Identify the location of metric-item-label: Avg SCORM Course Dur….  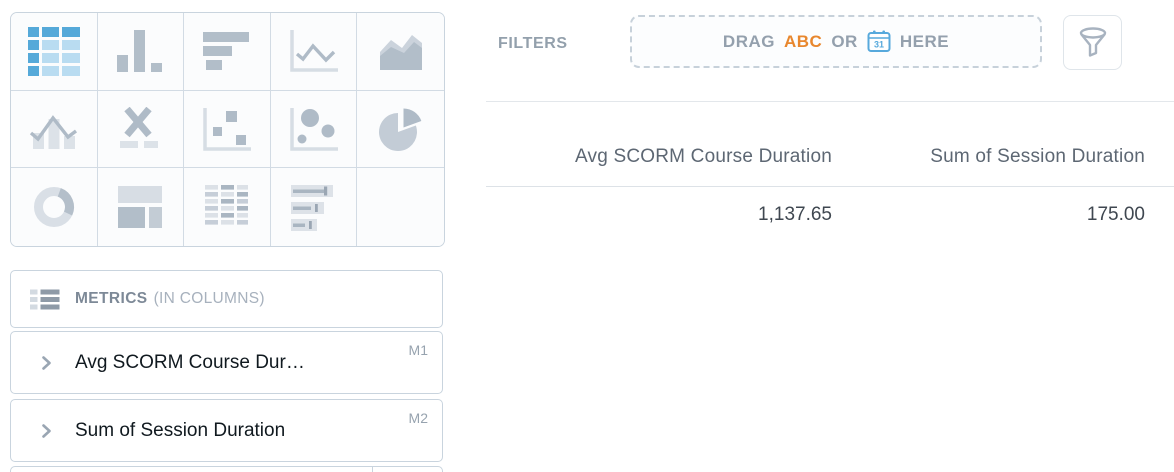
(190, 362).